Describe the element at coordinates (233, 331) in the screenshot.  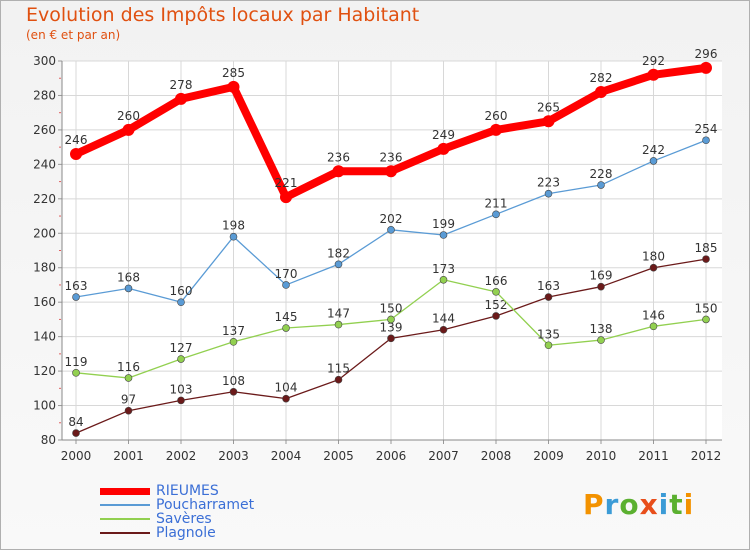
I see `data-label: 137` at that location.